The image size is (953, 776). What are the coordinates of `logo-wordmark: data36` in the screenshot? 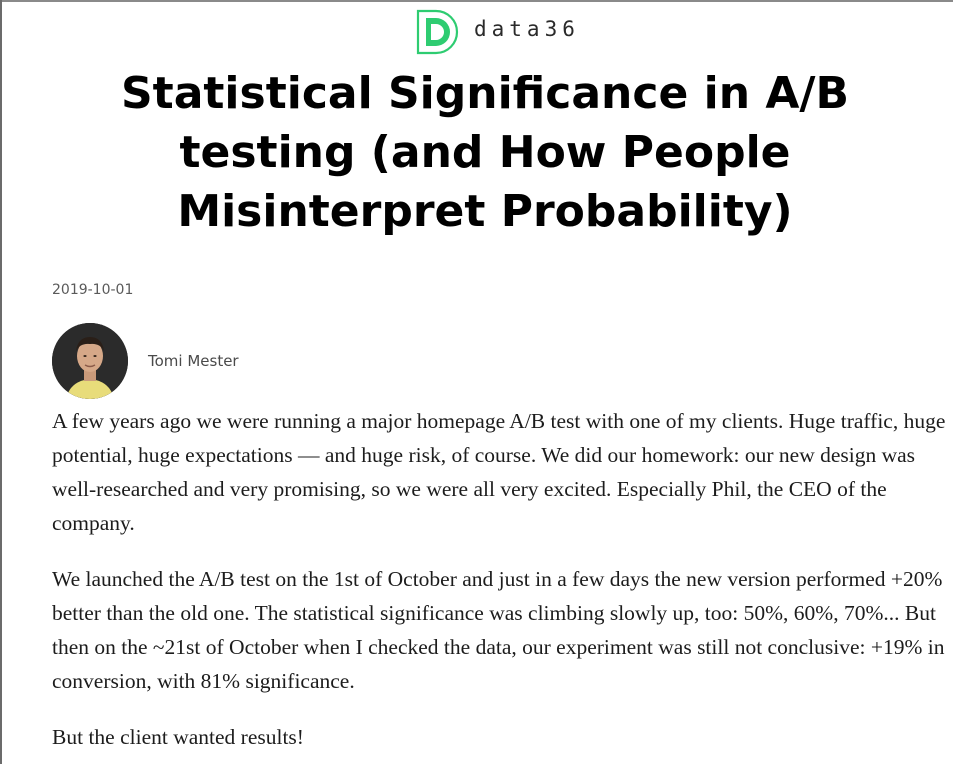 It's located at (527, 29).